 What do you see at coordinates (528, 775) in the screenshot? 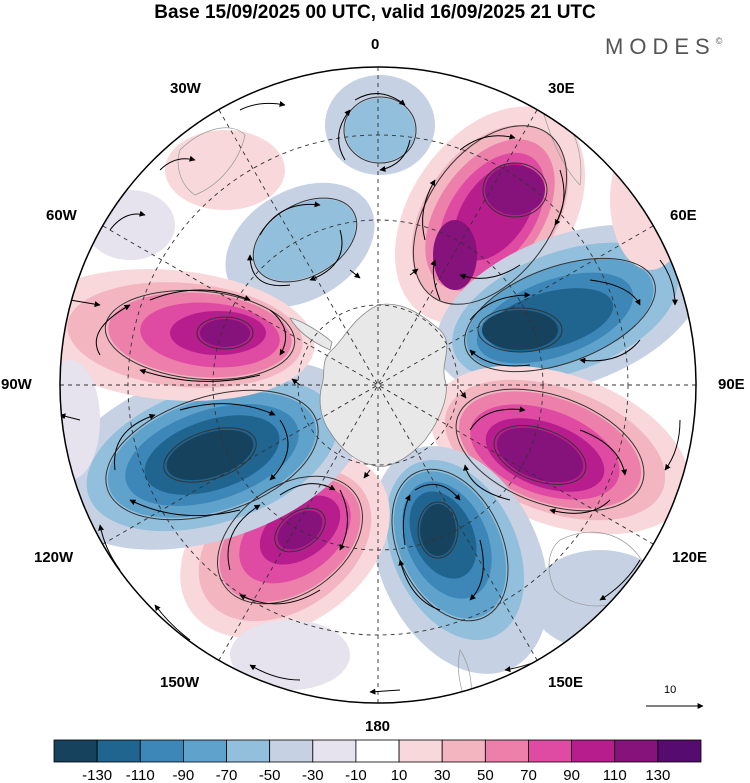
I see `colorbar-tick-label: 70` at bounding box center [528, 775].